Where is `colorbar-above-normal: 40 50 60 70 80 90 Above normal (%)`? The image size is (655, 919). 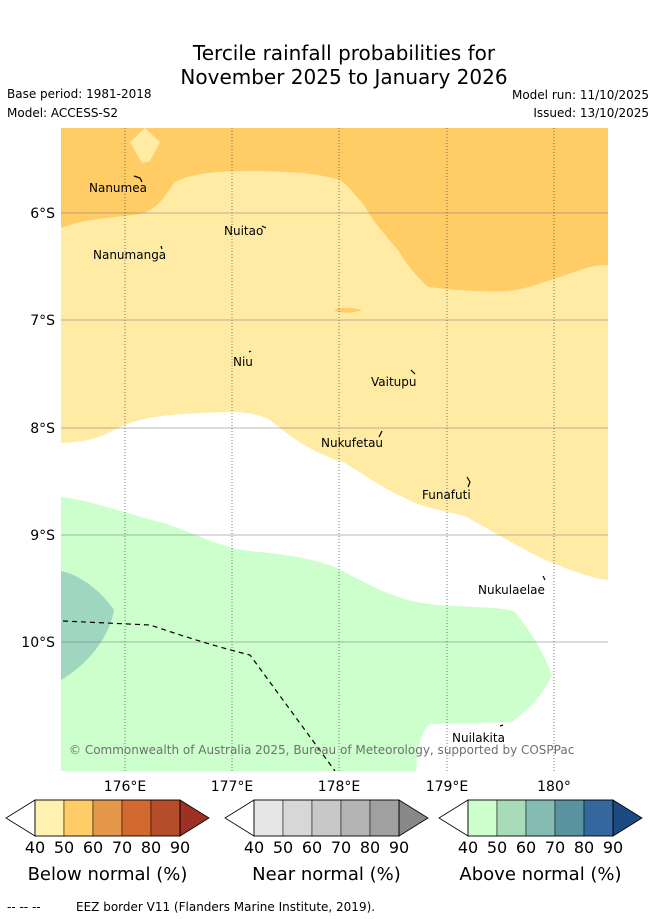 colorbar-above-normal: 40 50 60 70 80 90 Above normal (%) is located at coordinates (540, 842).